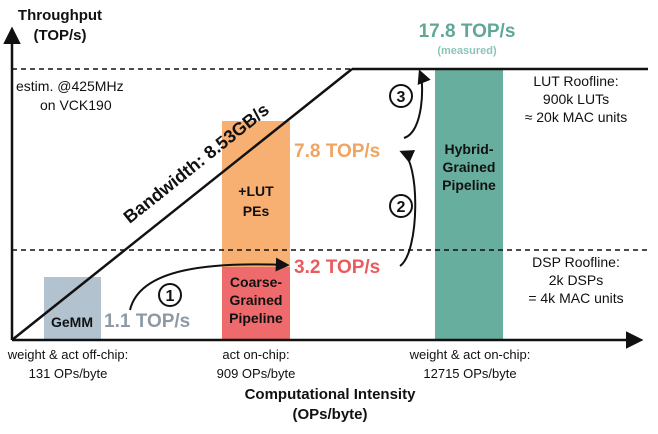 Image resolution: width=658 pixels, height=434 pixels. I want to click on step3-circle, so click(401, 96).